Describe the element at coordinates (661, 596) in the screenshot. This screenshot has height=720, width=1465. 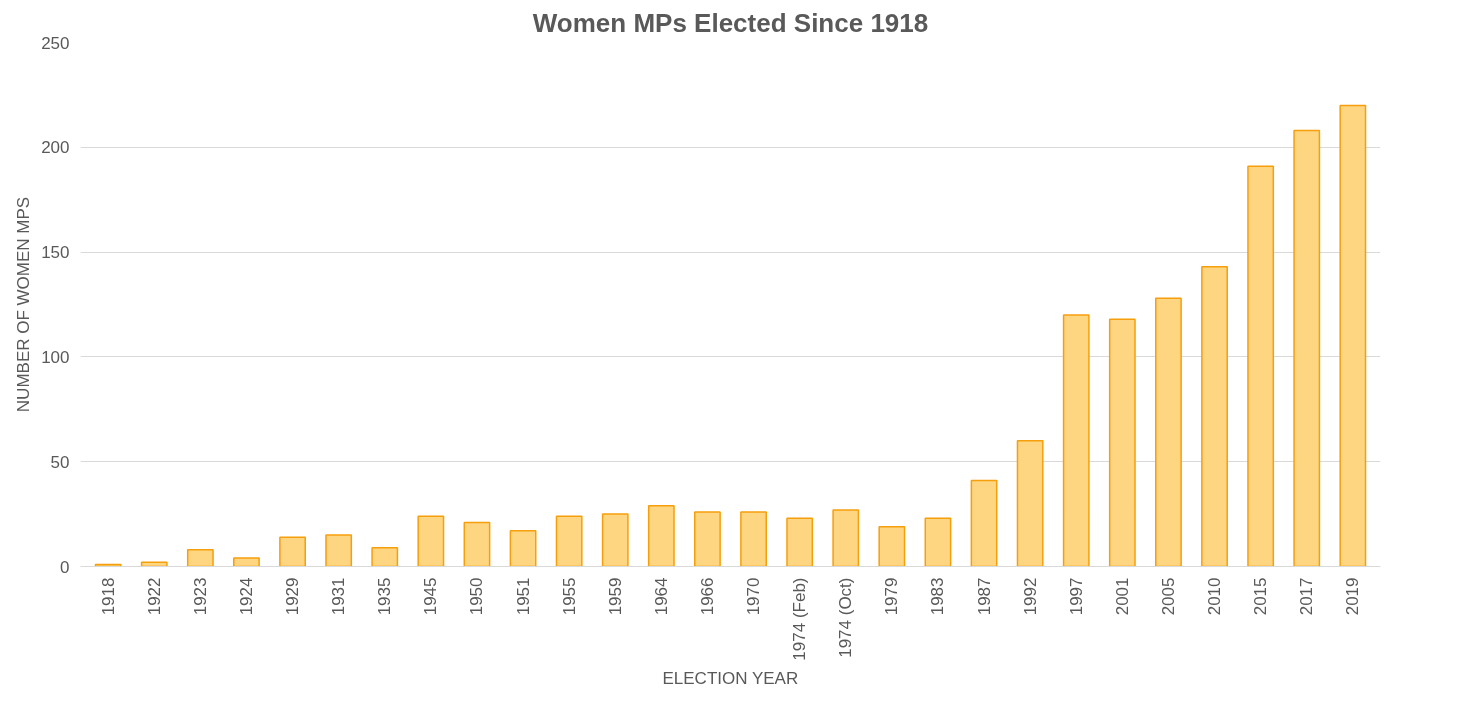
I see `x-tick-label: 1964` at that location.